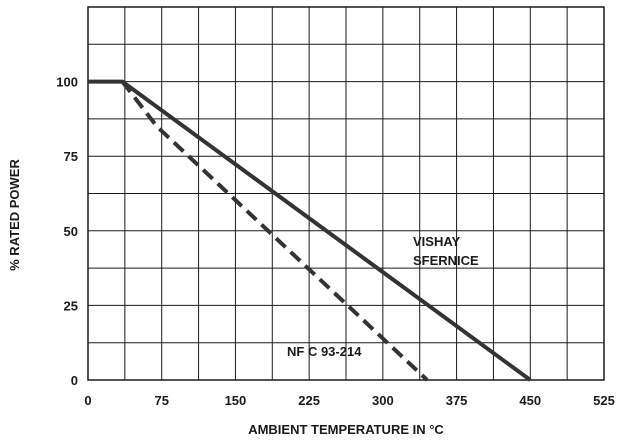 This screenshot has height=443, width=617. I want to click on y-tick-label: 0, so click(74, 380).